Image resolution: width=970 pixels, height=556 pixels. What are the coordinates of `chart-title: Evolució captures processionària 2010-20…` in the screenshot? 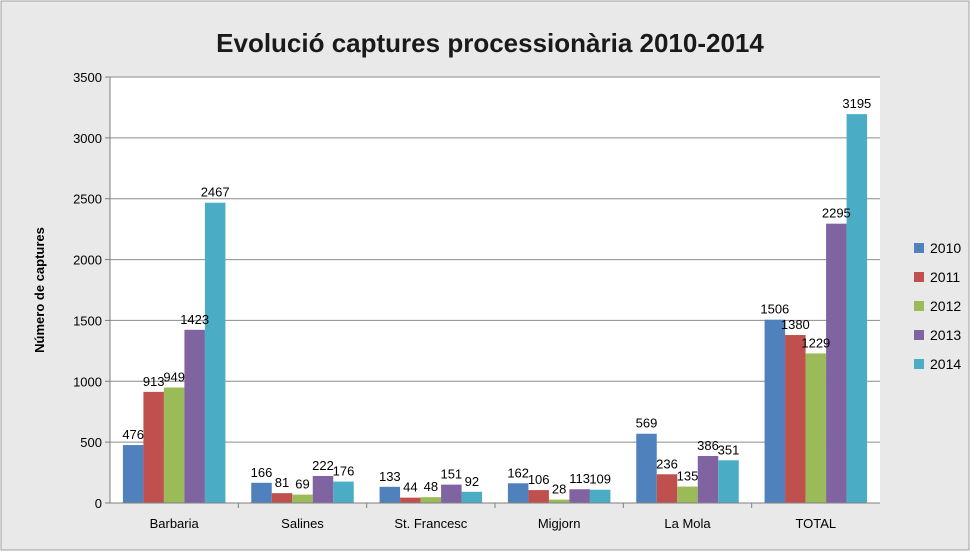 It's located at (490, 43).